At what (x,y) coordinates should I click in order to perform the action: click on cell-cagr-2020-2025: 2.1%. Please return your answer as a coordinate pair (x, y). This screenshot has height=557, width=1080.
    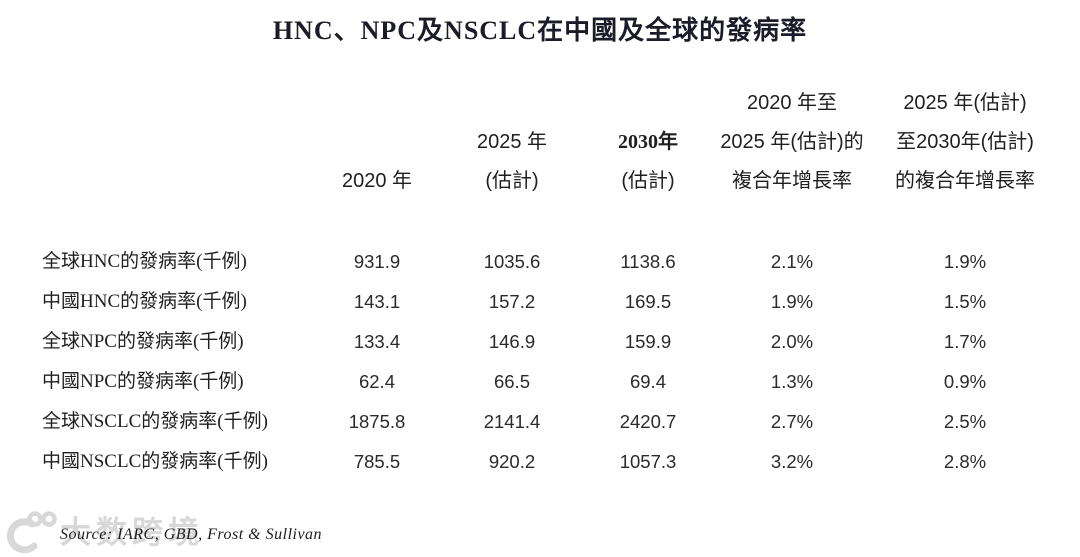
    Looking at the image, I should click on (792, 261).